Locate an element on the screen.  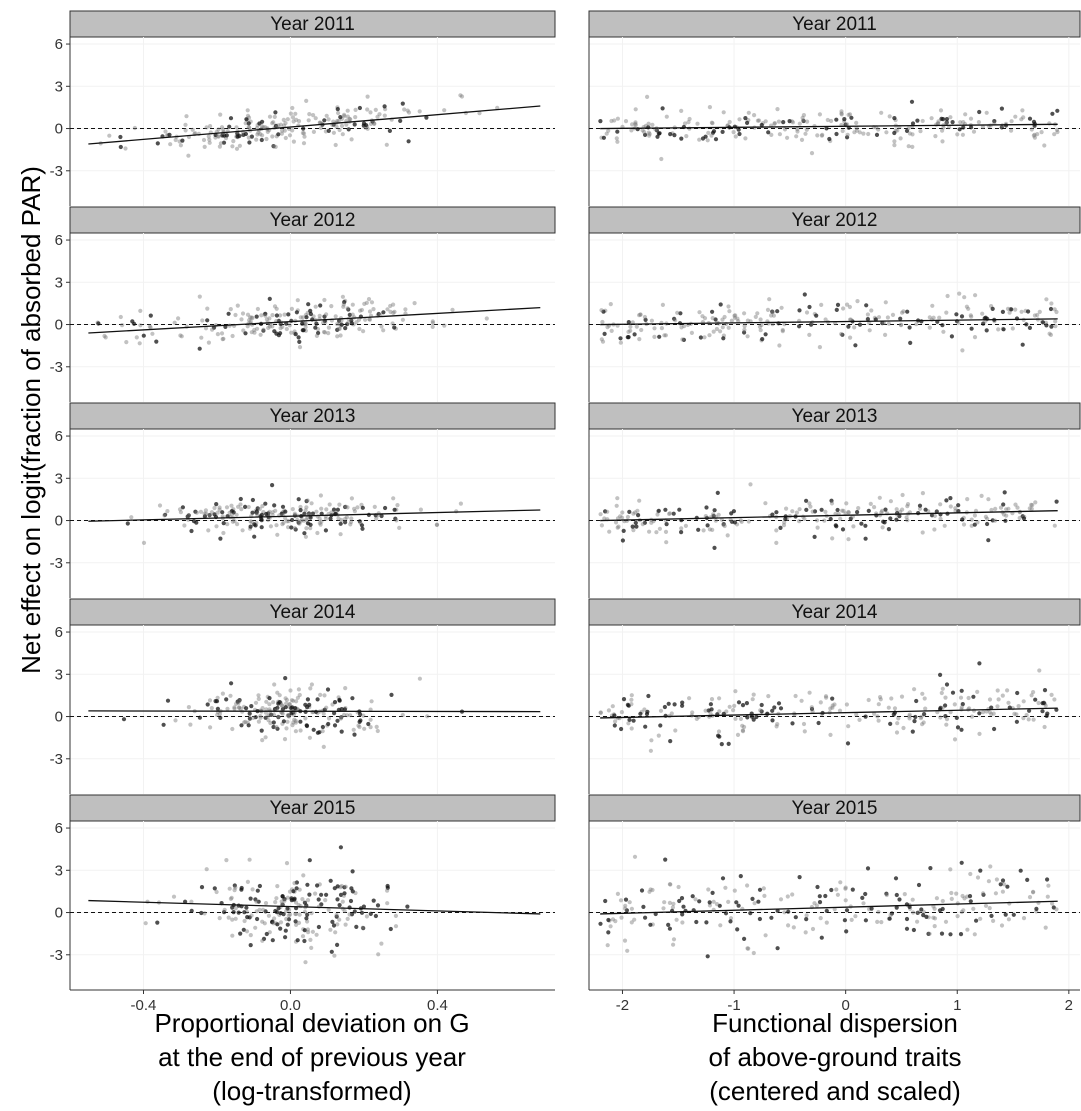
y-tick-label: 0 is located at coordinates (59, 913).